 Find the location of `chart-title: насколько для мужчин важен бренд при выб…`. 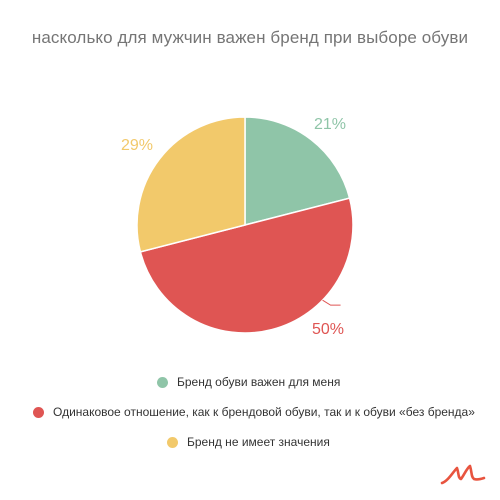

chart-title: насколько для мужчин важен бренд при выб… is located at coordinates (250, 37).